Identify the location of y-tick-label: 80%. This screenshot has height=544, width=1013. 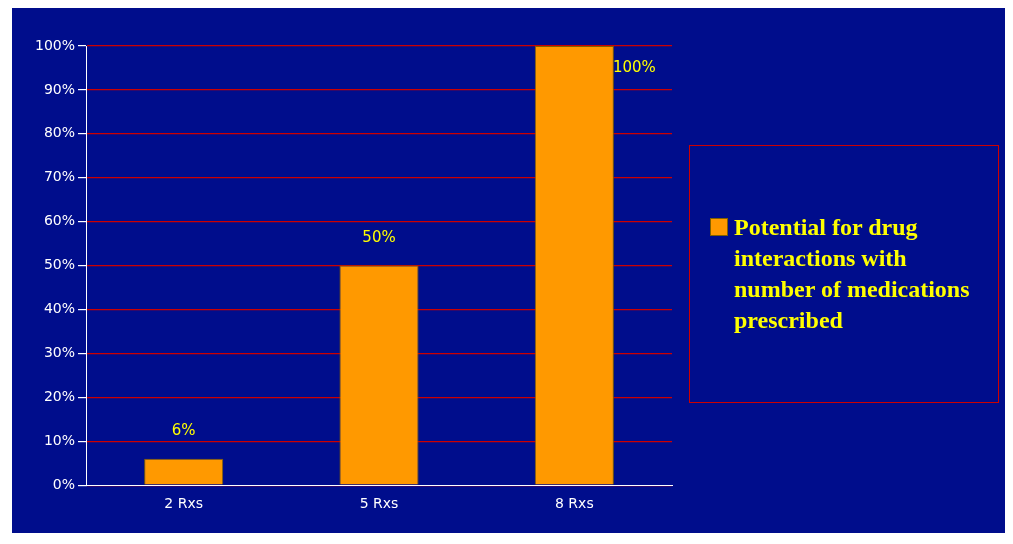
(59, 132).